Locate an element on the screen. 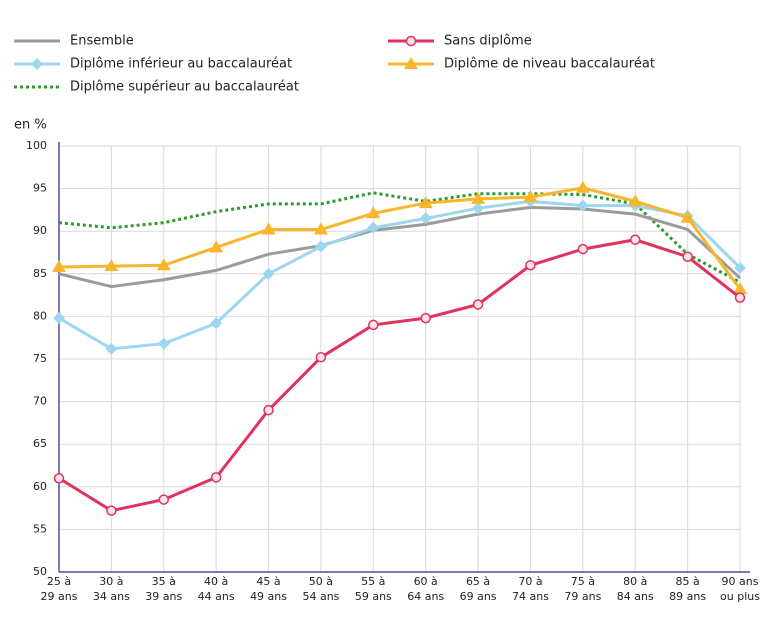  legend-label: Diplôme supérieur au baccalauréat is located at coordinates (184, 87).